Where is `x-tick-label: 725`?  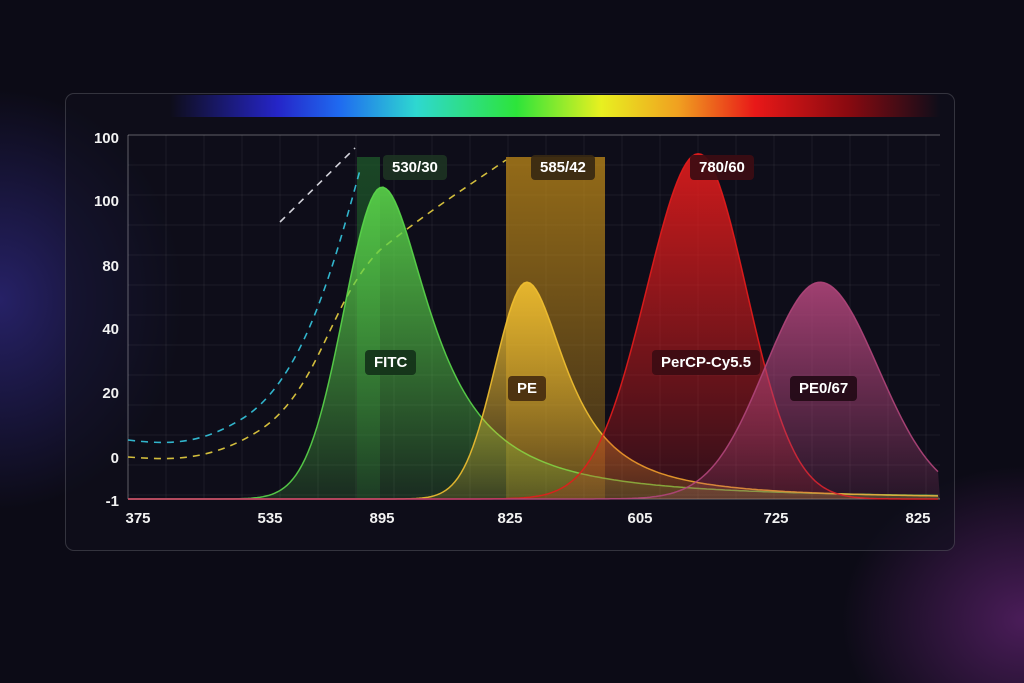
x-tick-label: 725 is located at coordinates (775, 518).